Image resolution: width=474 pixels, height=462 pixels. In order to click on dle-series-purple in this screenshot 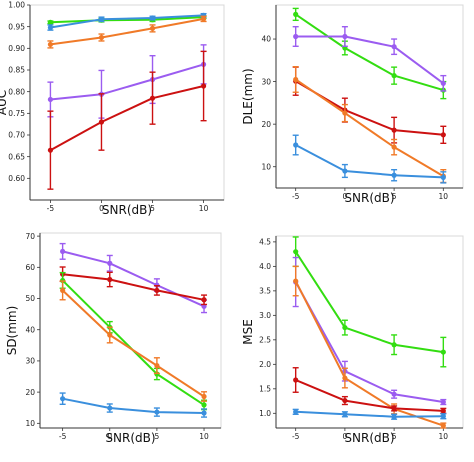, I will do `click(369, 59)`.